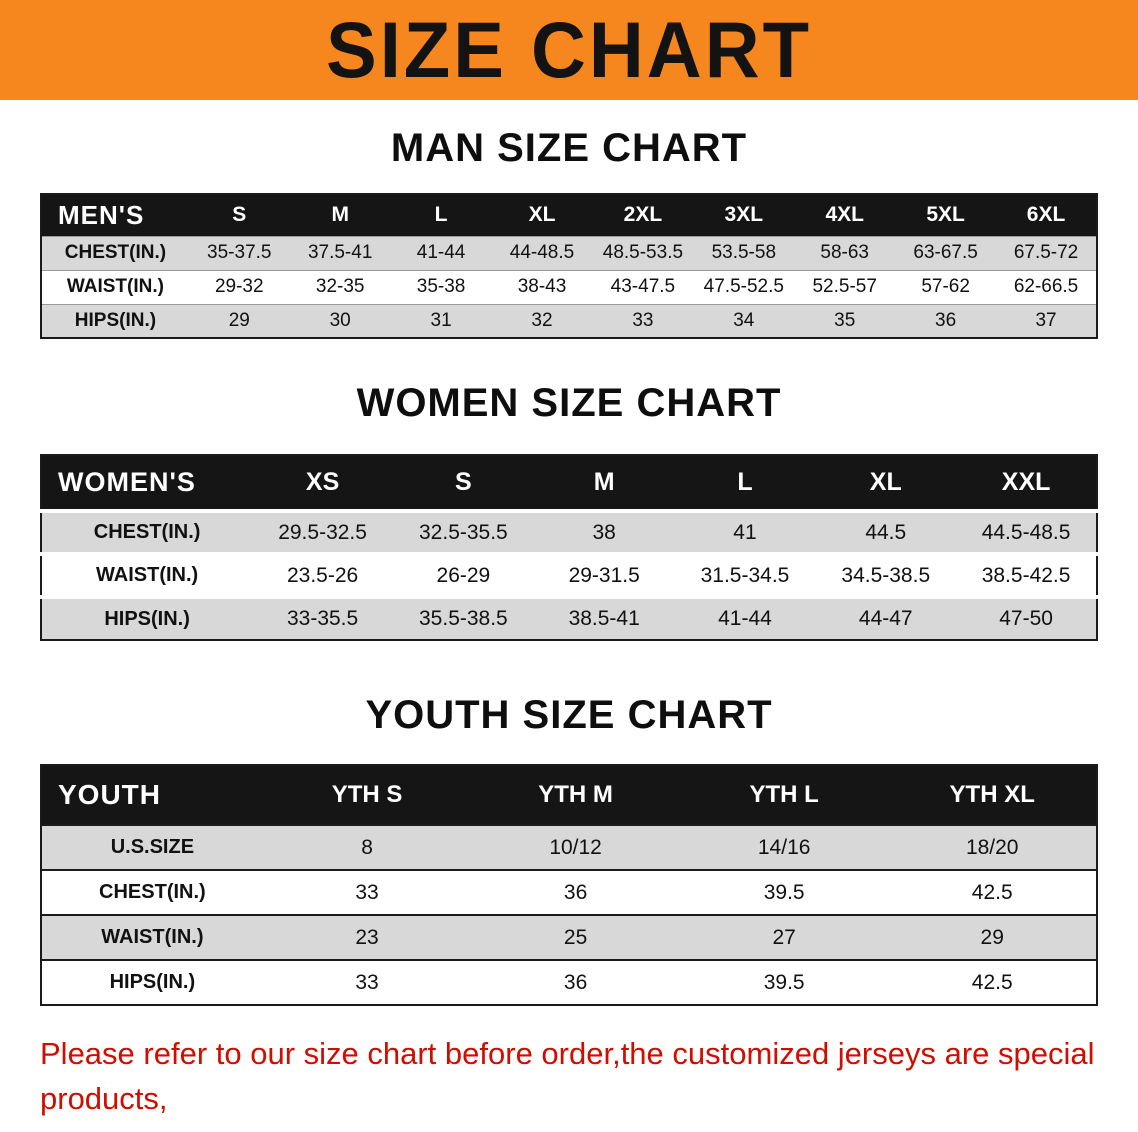  Describe the element at coordinates (604, 575) in the screenshot. I see `cell: 29-31.5` at that location.